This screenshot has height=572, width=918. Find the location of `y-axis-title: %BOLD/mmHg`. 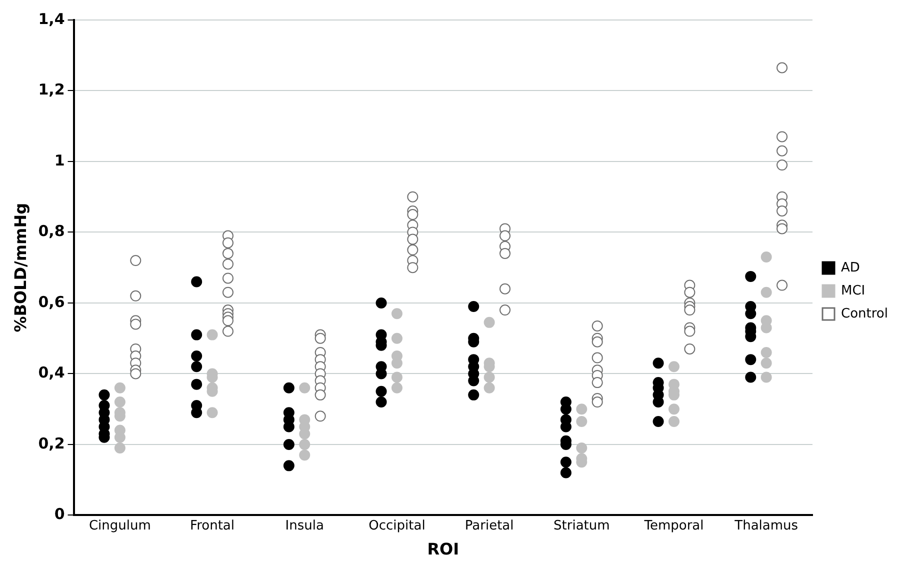

y-axis-title: %BOLD/mmHg is located at coordinates (20, 267).